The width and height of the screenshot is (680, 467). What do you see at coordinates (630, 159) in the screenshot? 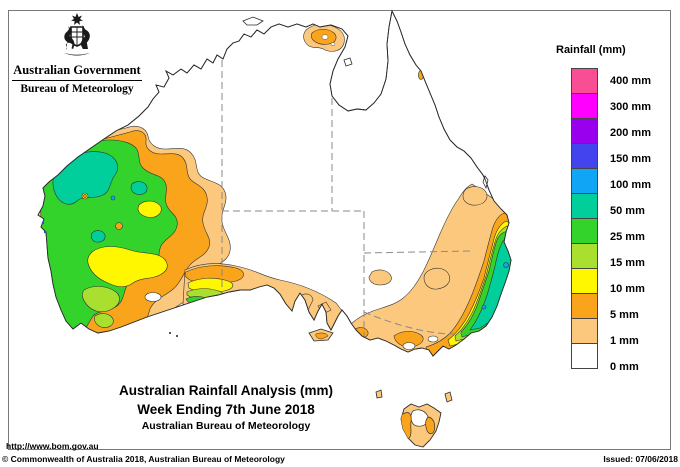
I see `legend-label: 150 mm` at bounding box center [630, 159].